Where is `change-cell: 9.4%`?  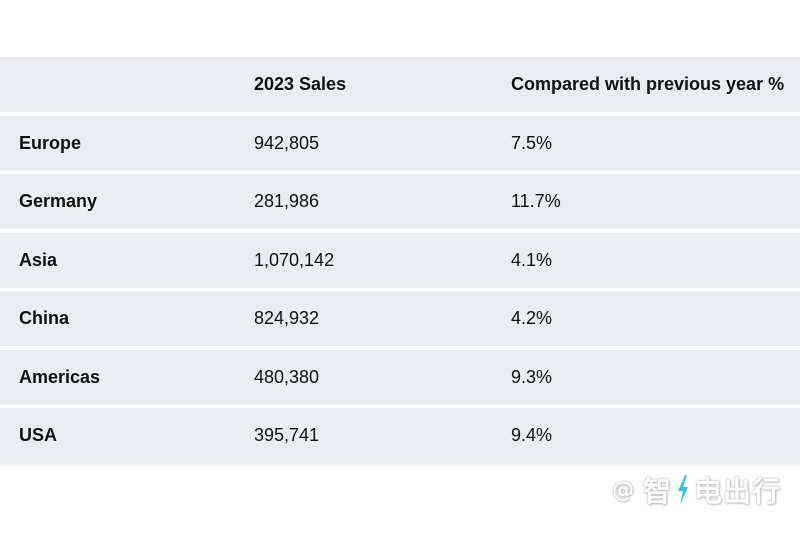
change-cell: 9.4% is located at coordinates (532, 435).